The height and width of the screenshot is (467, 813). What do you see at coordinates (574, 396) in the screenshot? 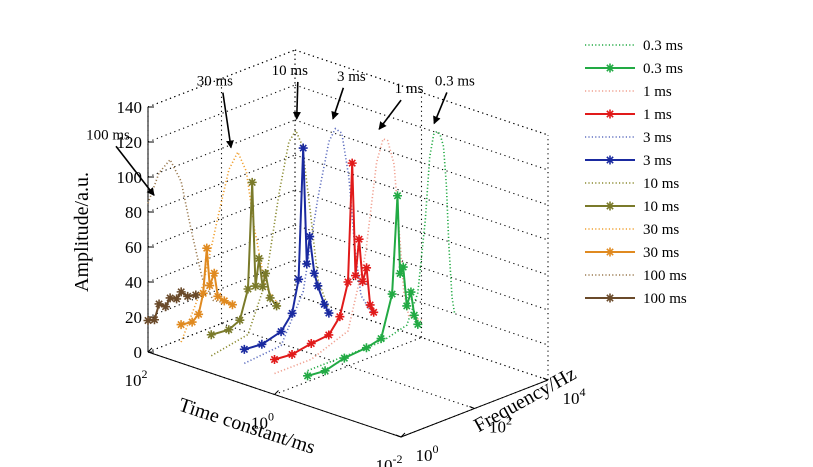
I see `y-tick-label: 10⁴` at bounding box center [574, 396].